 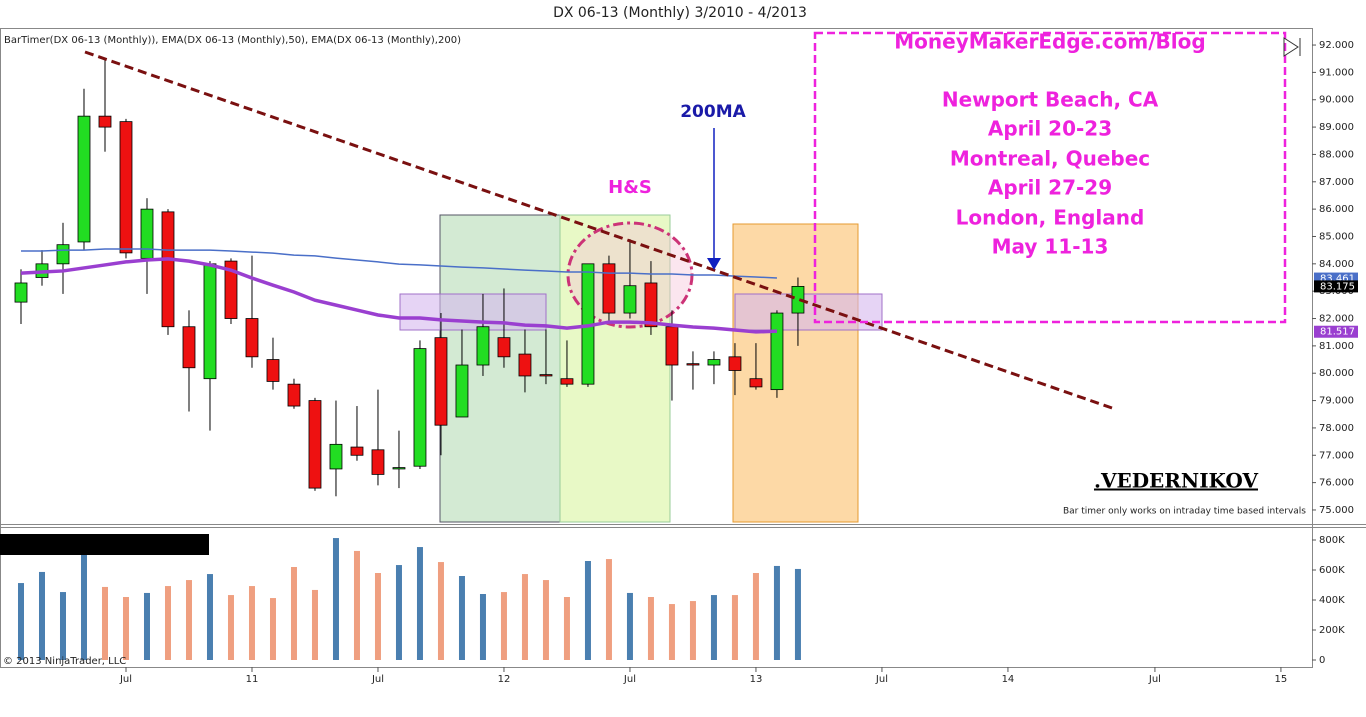 I want to click on y-tick-label: 600K, so click(x=1332, y=570).